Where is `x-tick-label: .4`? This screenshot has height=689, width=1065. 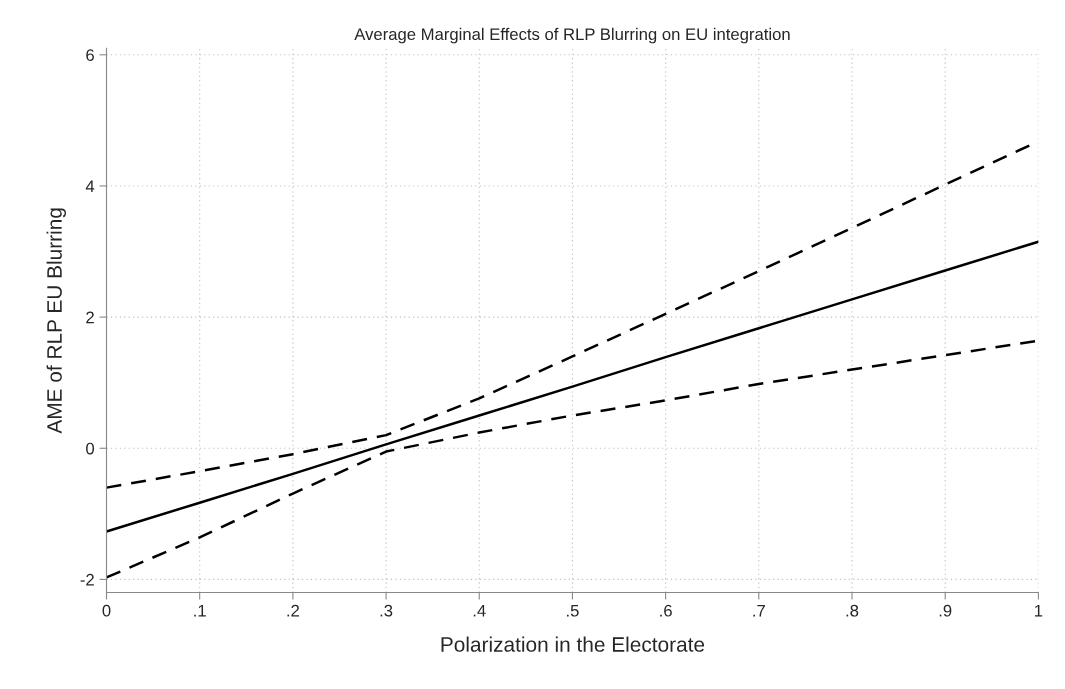 x-tick-label: .4 is located at coordinates (479, 610).